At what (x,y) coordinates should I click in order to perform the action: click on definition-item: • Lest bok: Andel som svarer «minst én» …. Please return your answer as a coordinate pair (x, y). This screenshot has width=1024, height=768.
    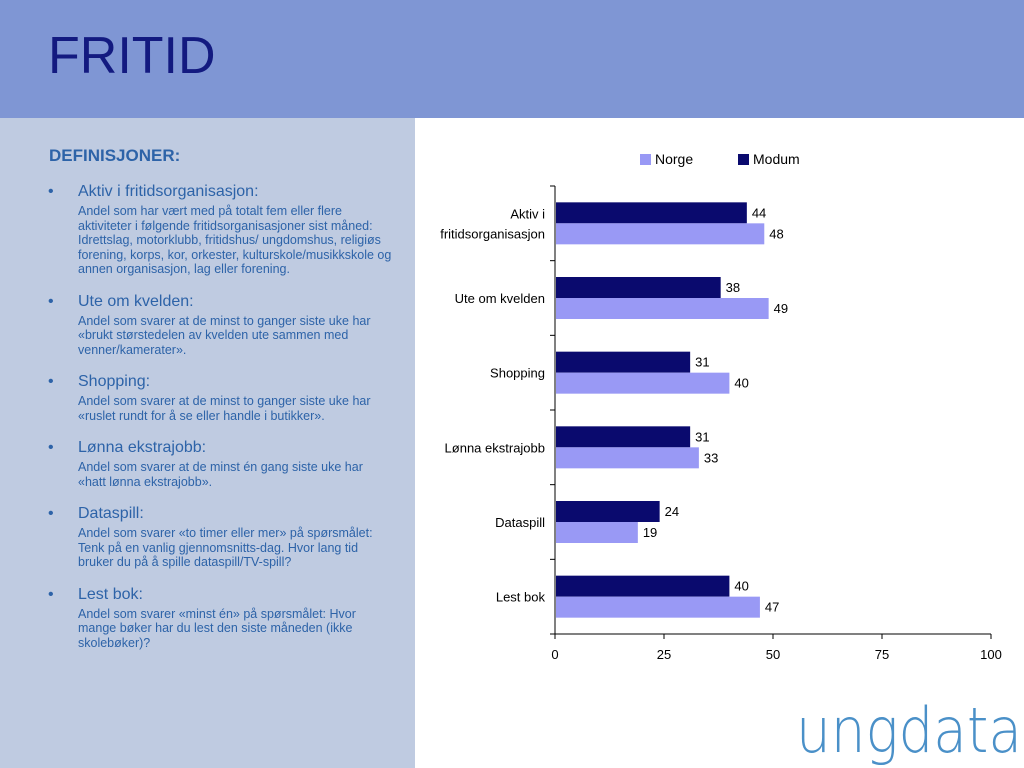
    Looking at the image, I should click on (220, 618).